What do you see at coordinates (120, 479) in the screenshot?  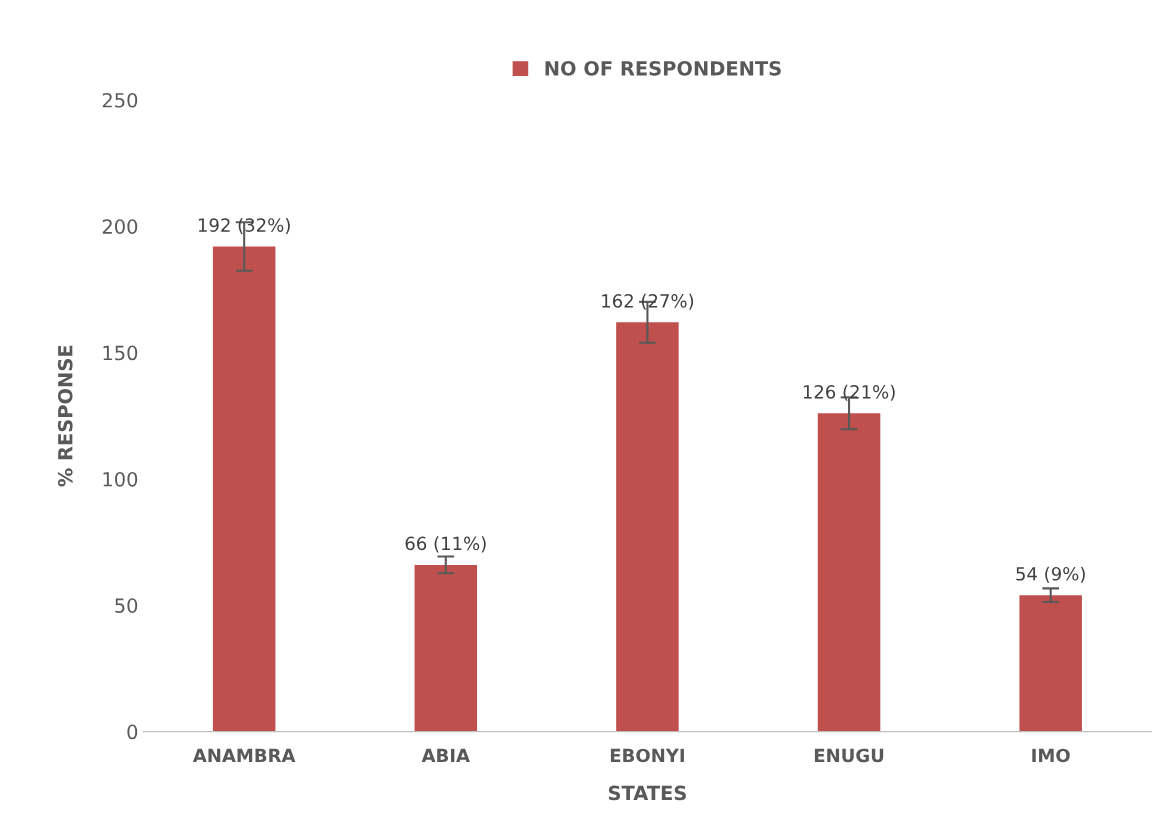 I see `y-tick-label: 100` at bounding box center [120, 479].